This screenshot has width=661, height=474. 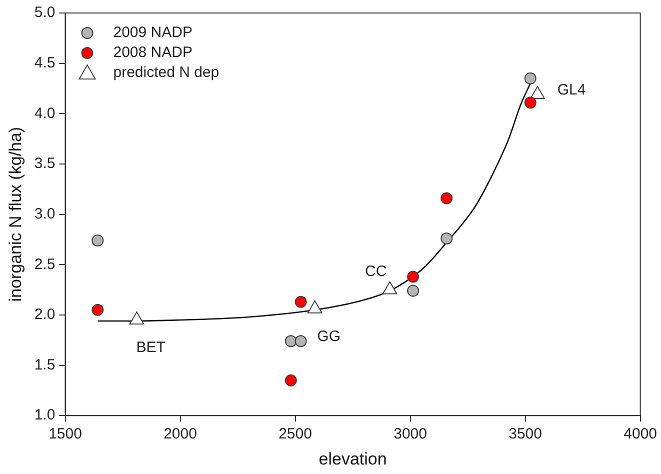 What do you see at coordinates (45, 365) in the screenshot?
I see `y-tick-label: 1.5` at bounding box center [45, 365].